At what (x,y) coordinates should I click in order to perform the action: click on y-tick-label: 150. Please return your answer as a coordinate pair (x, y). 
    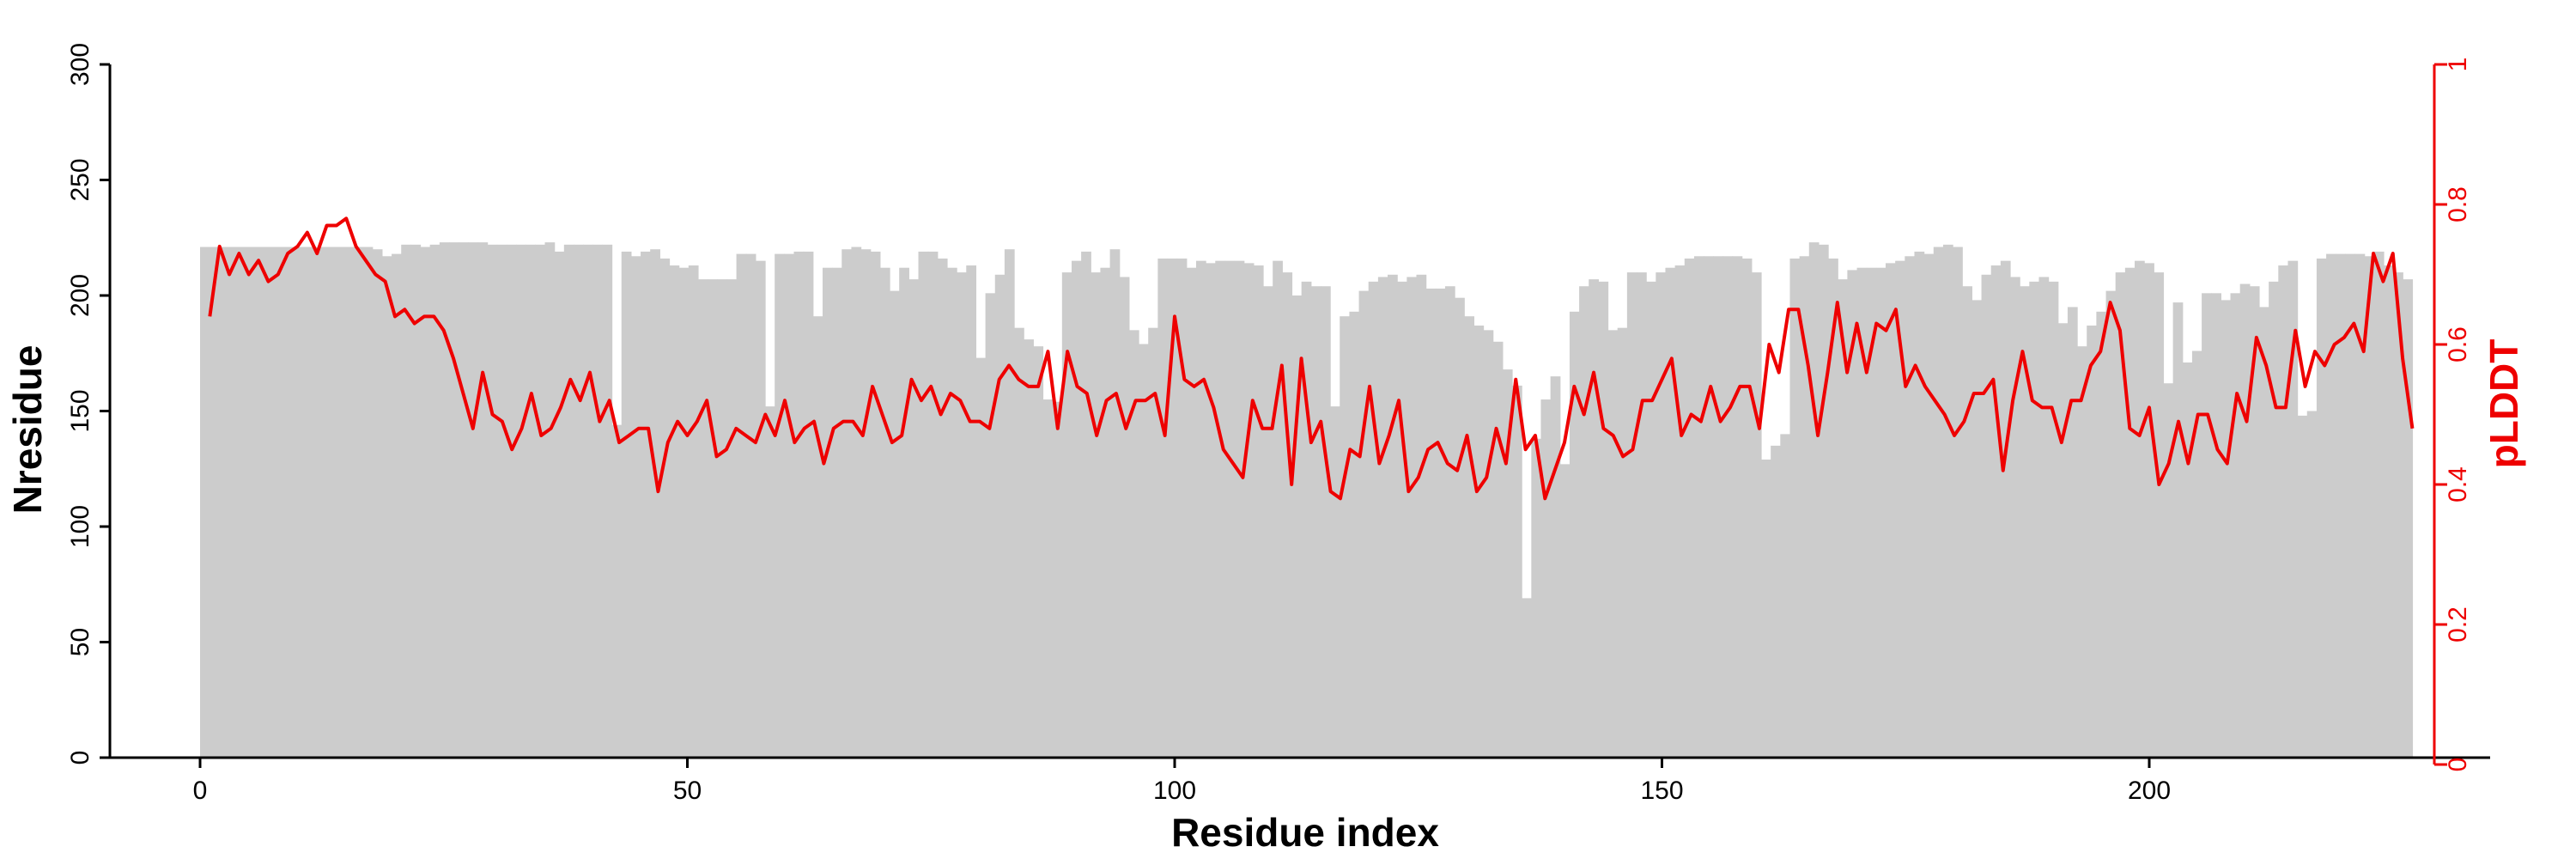
    Looking at the image, I should click on (80, 411).